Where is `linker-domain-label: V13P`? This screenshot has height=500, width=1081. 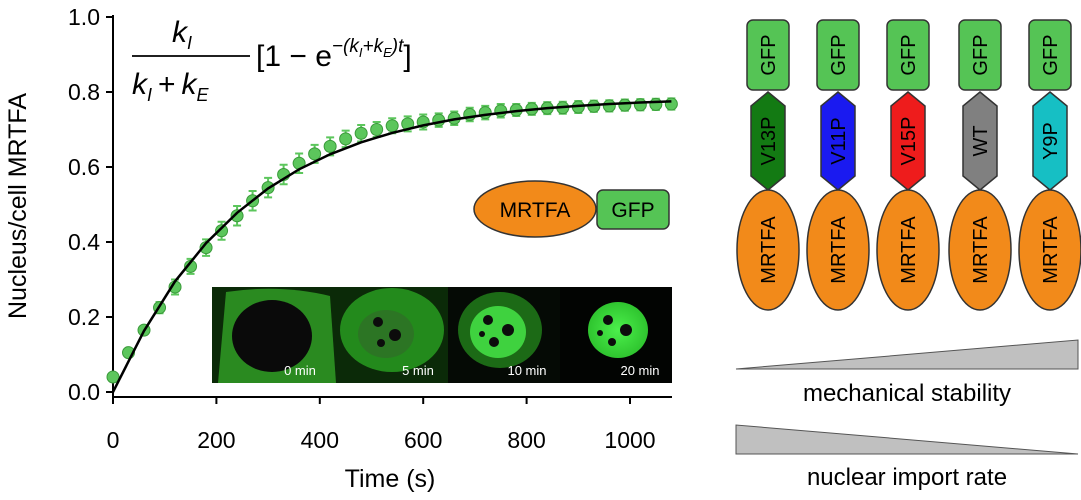 linker-domain-label: V13P is located at coordinates (769, 141).